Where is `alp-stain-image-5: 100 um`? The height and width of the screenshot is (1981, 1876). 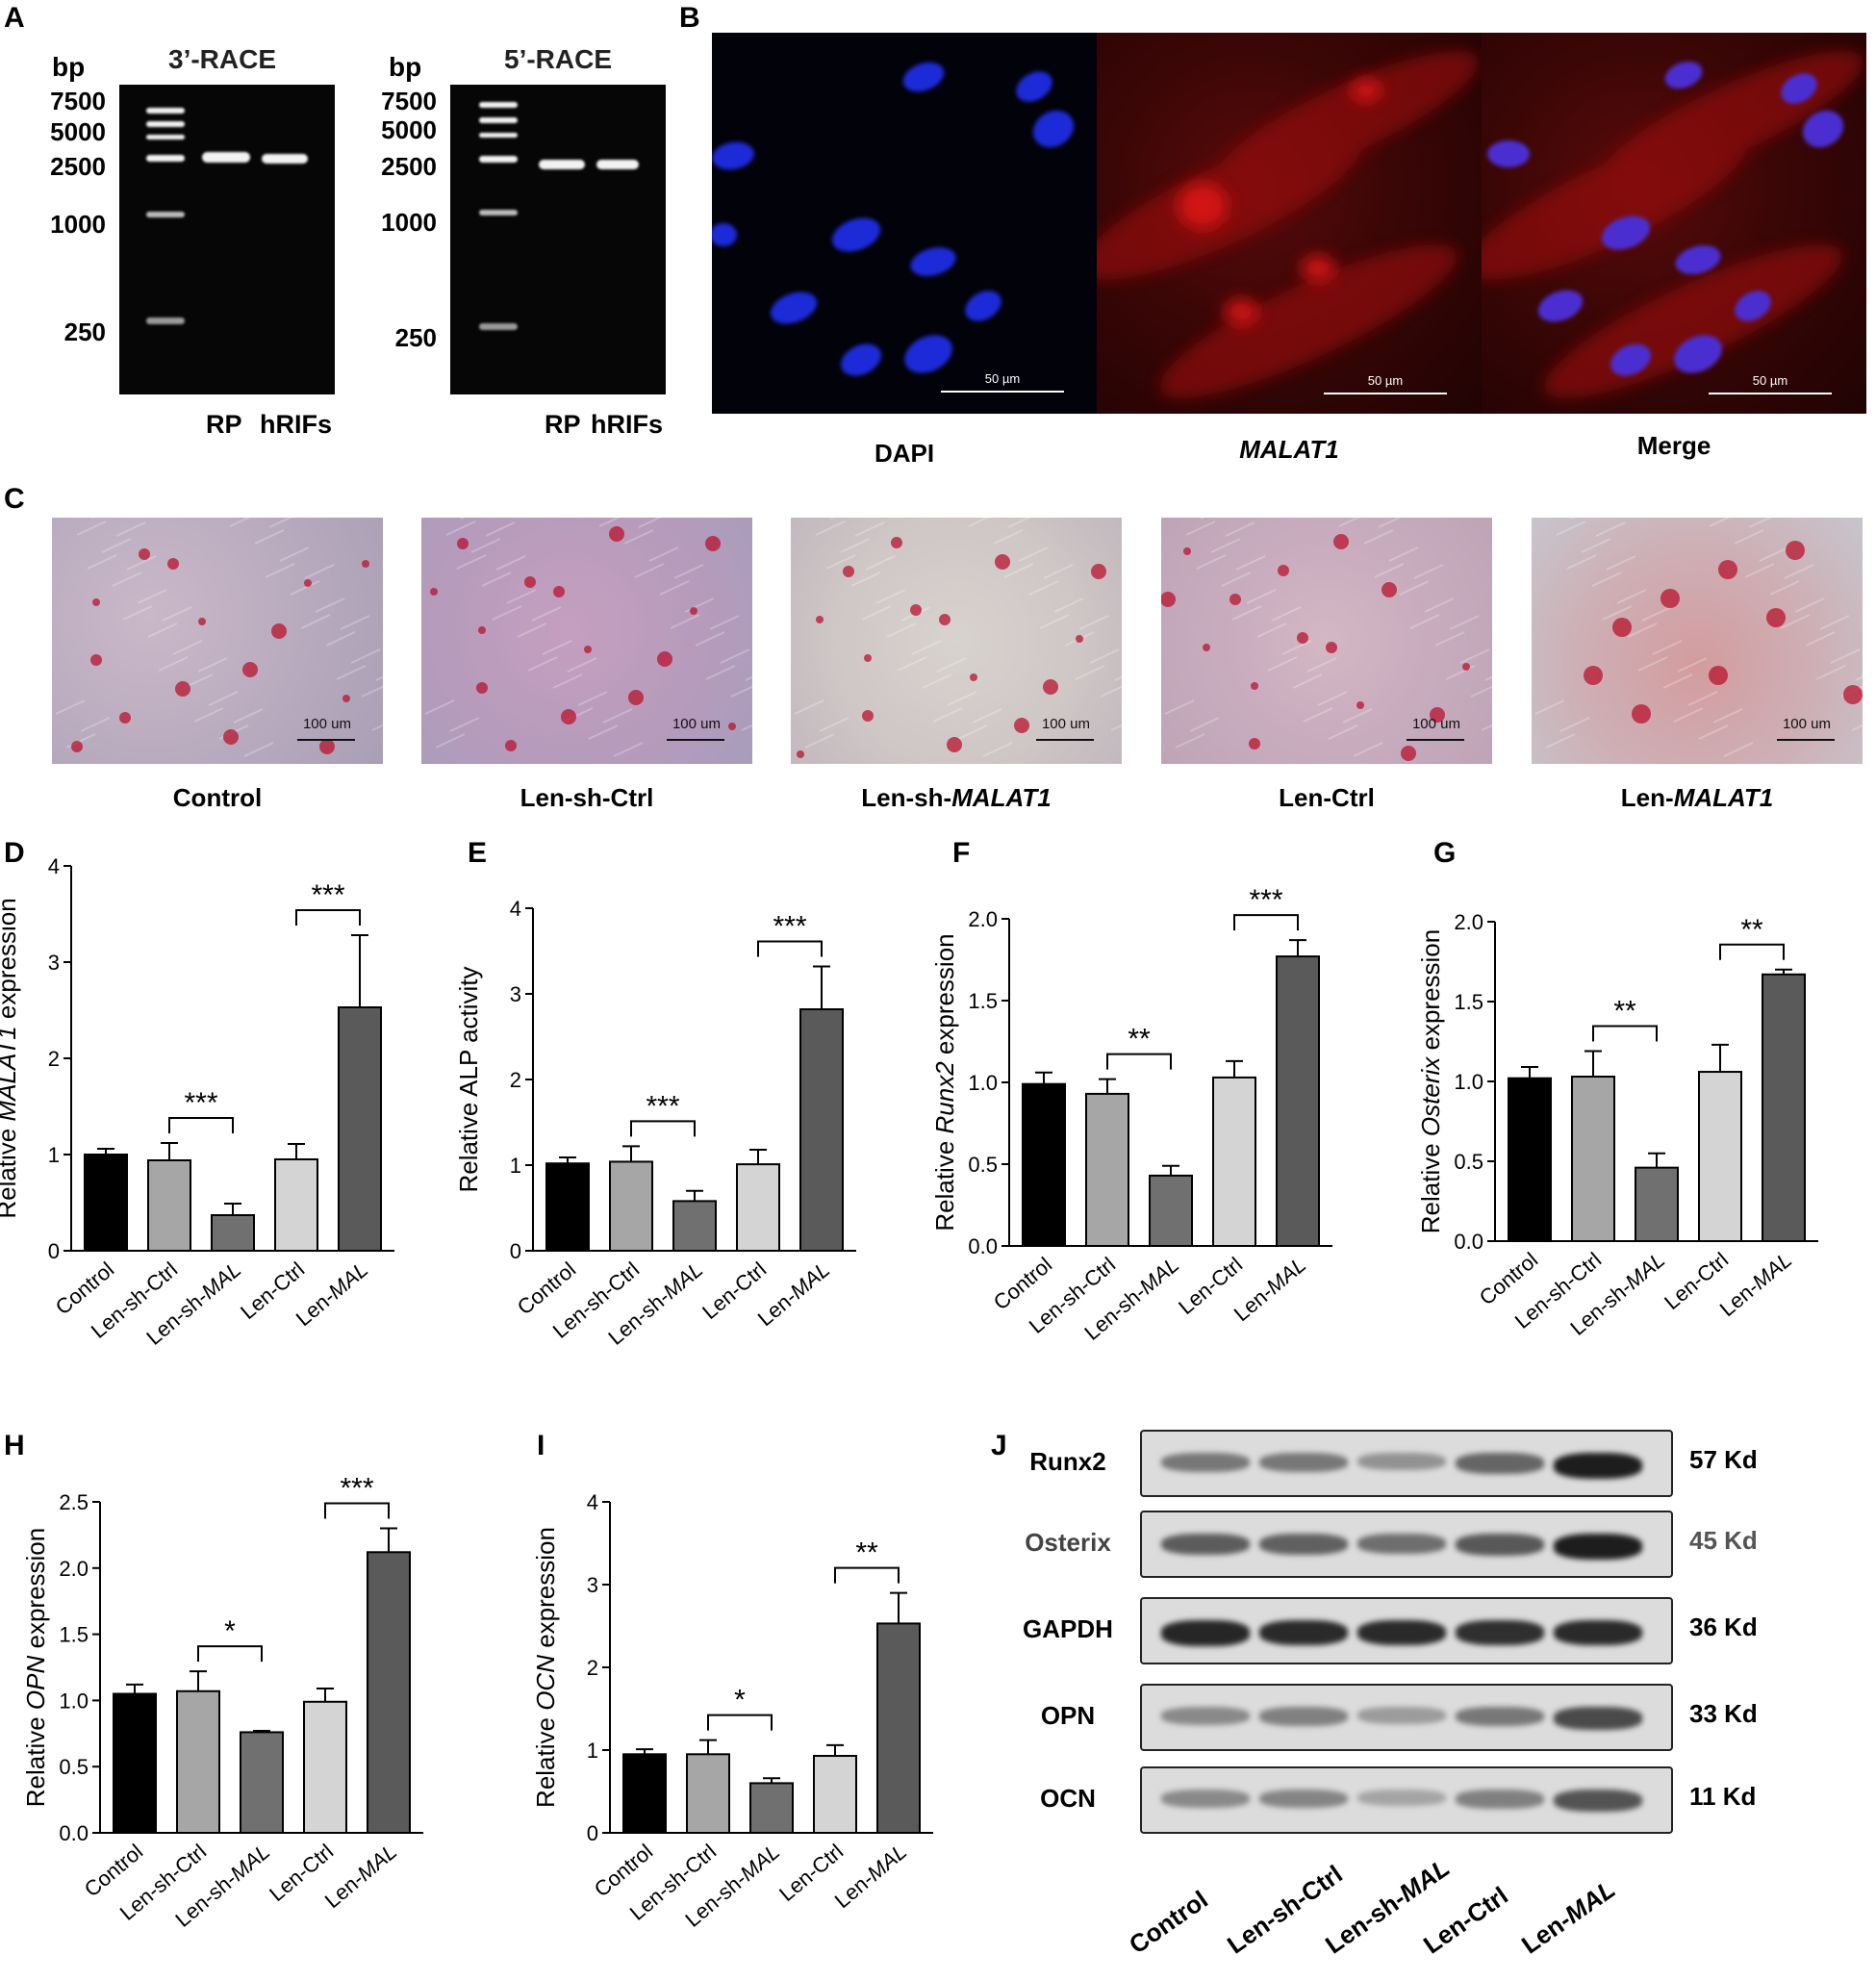 alp-stain-image-5: 100 um is located at coordinates (1697, 641).